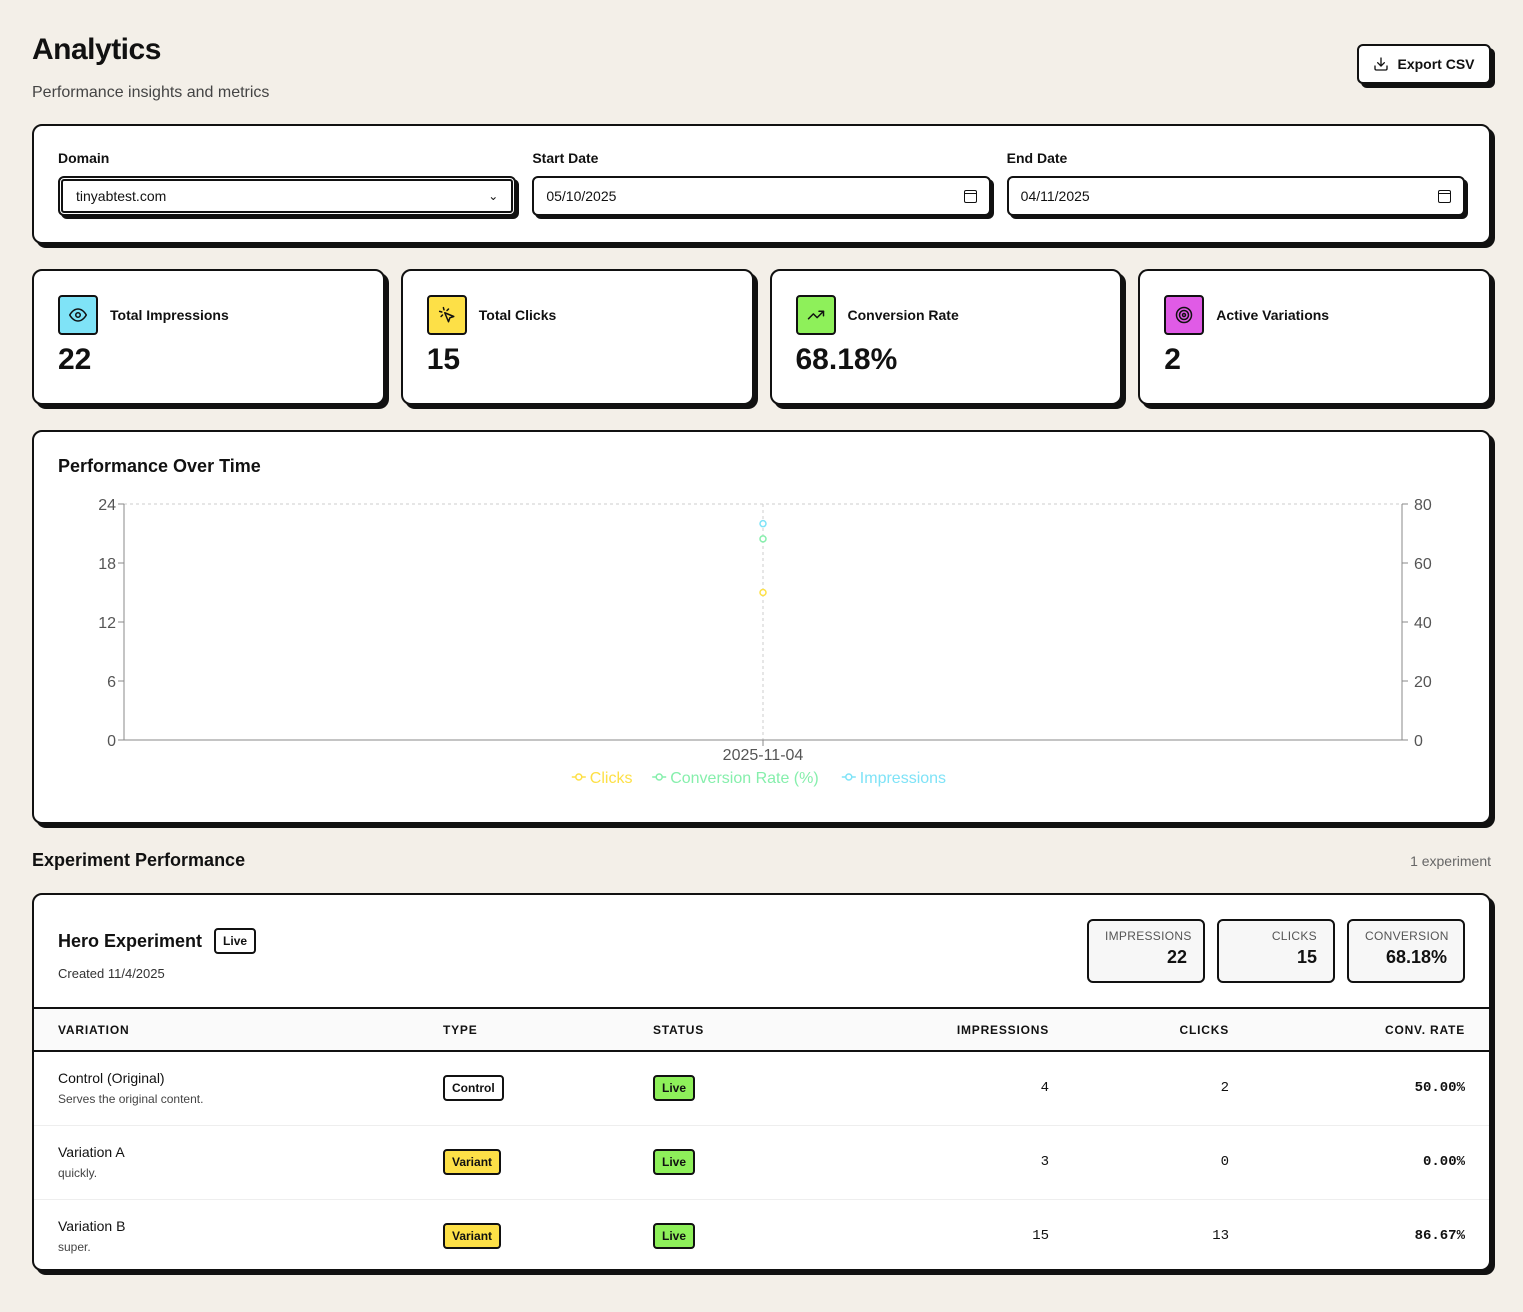 This screenshot has width=1523, height=1312. I want to click on mini-stat-value: 68.18%, so click(1416, 957).